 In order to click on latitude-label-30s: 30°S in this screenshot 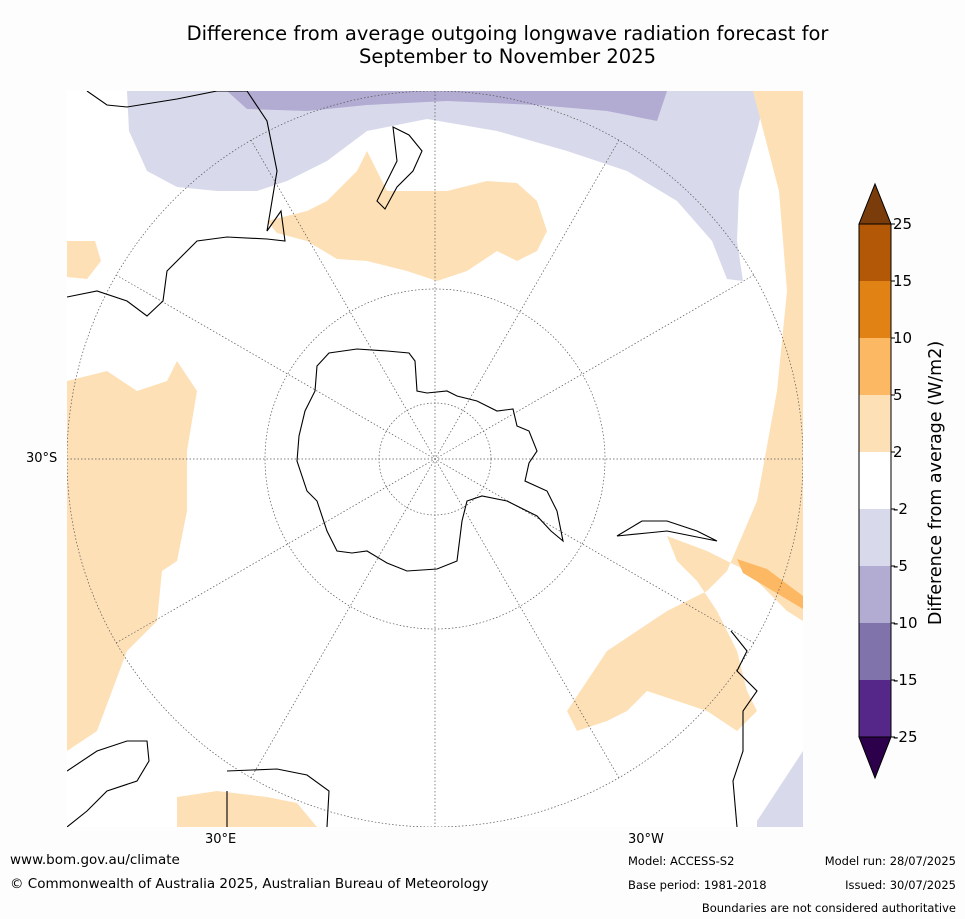, I will do `click(42, 458)`.